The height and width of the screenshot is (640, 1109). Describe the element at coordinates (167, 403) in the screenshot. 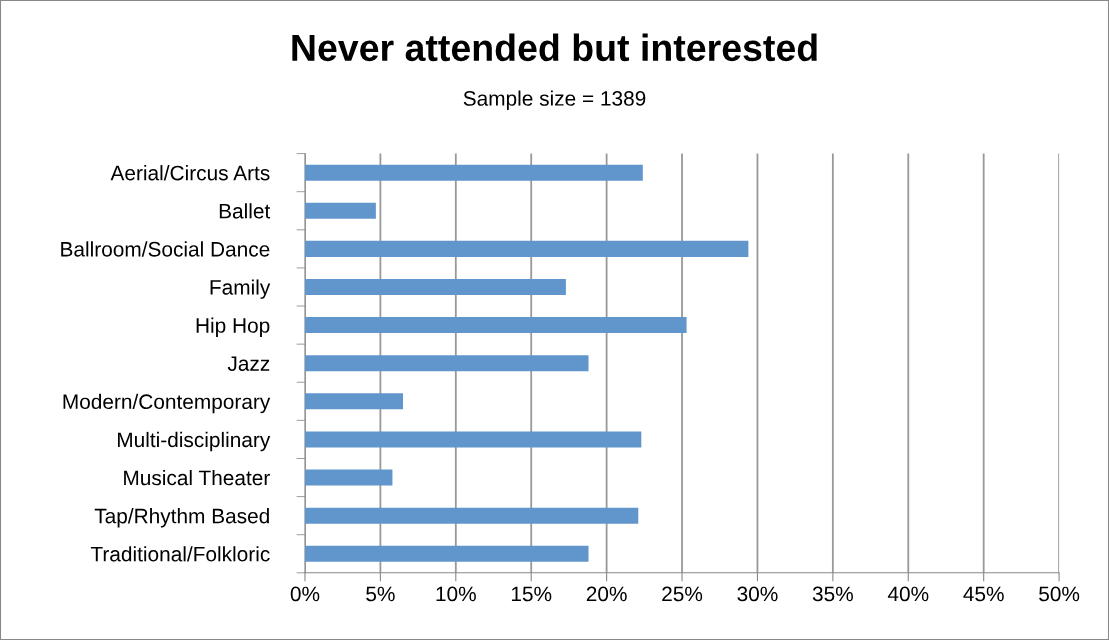

I see `y-tick-label: Modern/Contemporary` at that location.